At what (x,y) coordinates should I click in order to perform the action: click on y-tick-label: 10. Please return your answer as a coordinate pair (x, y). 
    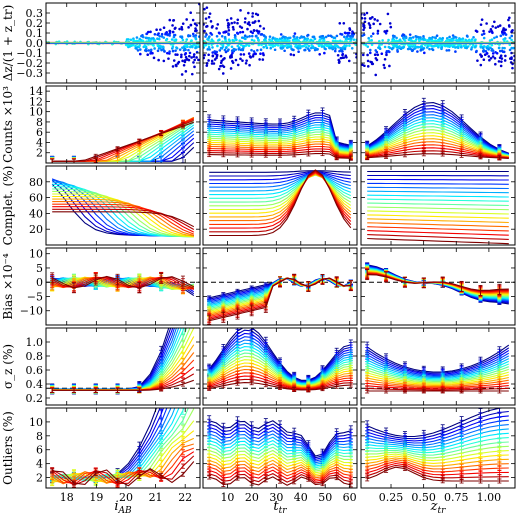
    Looking at the image, I should click on (36, 112).